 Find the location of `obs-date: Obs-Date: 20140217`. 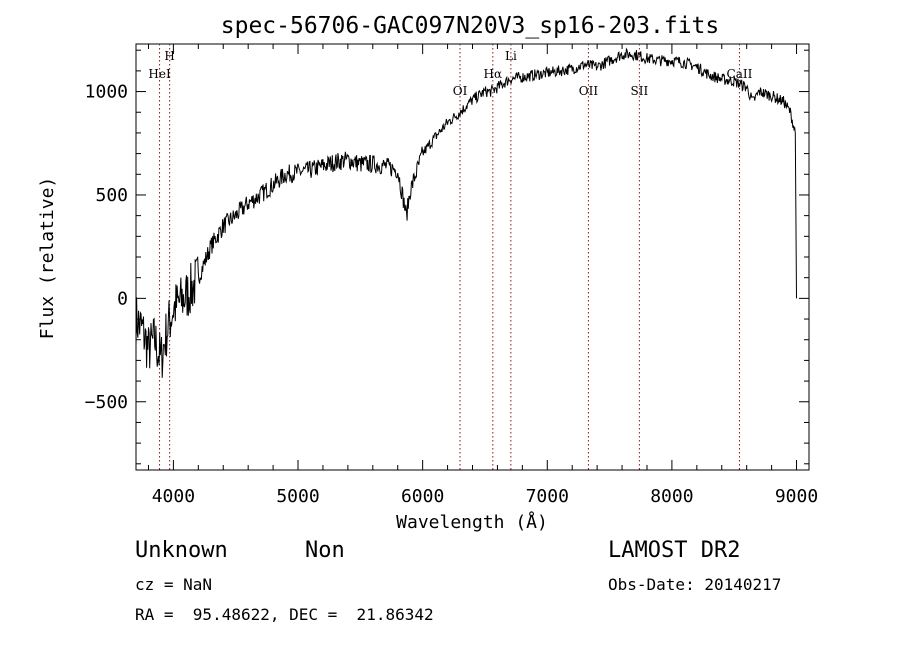

obs-date: Obs-Date: 20140217 is located at coordinates (695, 584).